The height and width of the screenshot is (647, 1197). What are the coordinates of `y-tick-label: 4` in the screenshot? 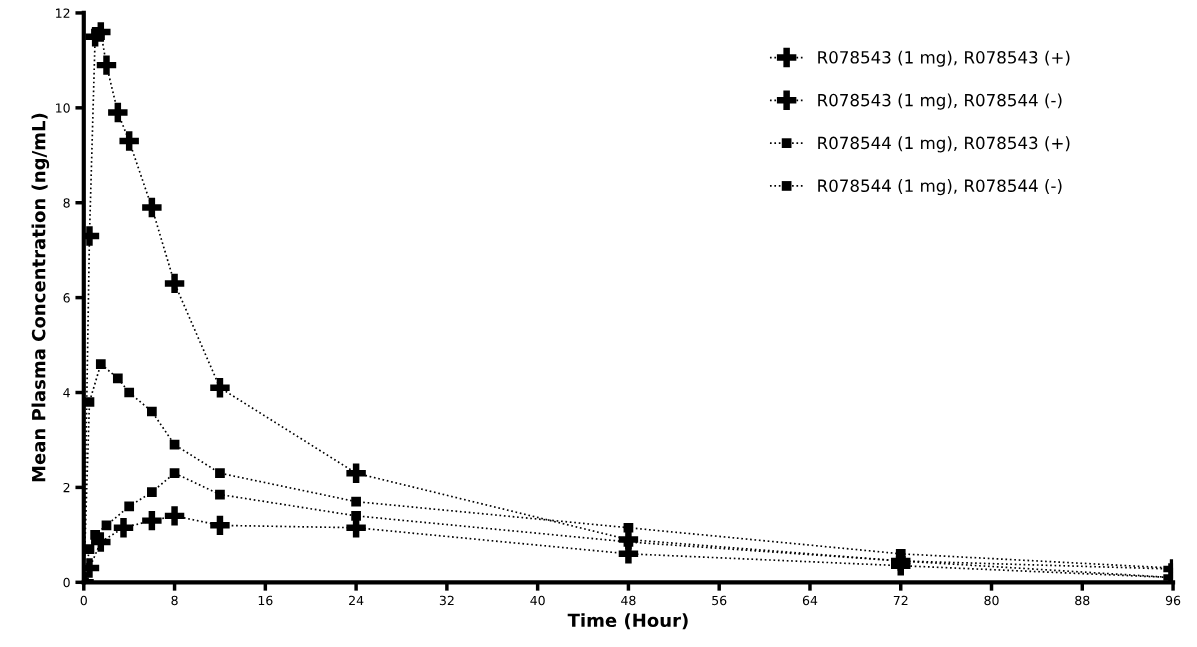 It's located at (66, 393).